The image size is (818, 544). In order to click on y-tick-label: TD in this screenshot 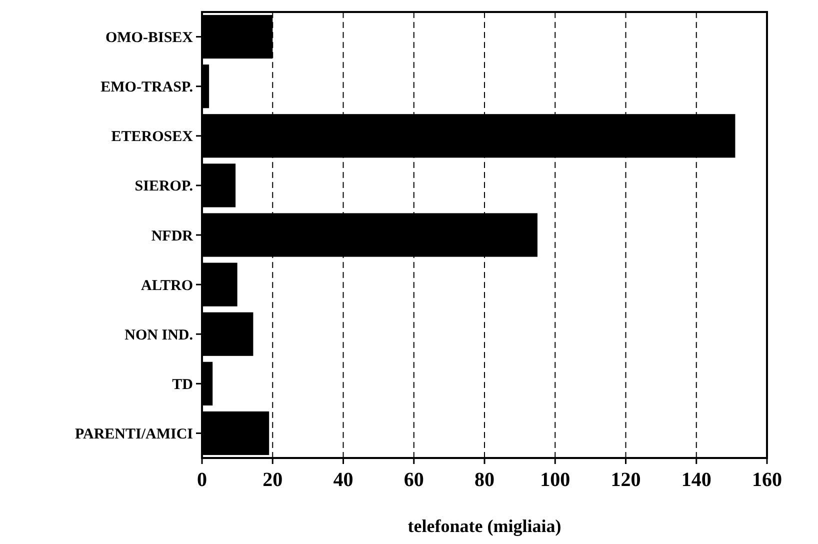, I will do `click(183, 384)`.